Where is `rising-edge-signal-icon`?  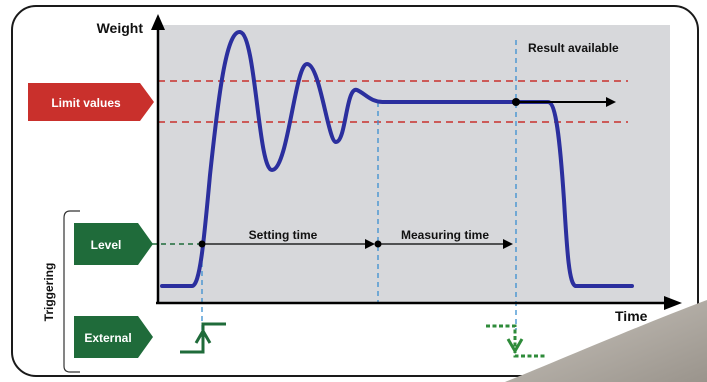
rising-edge-signal-icon is located at coordinates (203, 338).